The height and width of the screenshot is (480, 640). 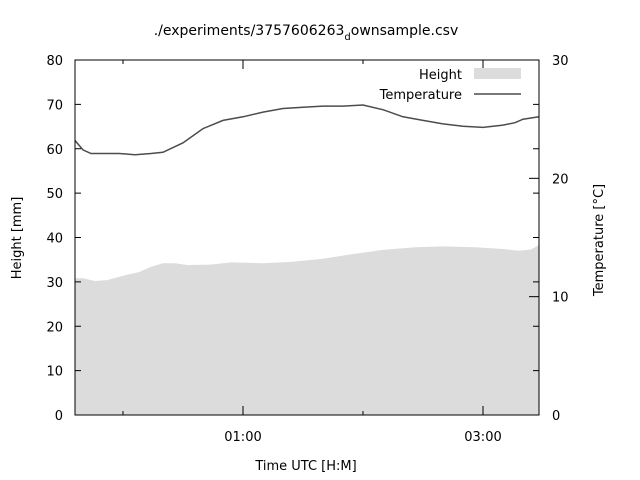 I want to click on y2-axis-label: Temperature [°C], so click(x=599, y=240).